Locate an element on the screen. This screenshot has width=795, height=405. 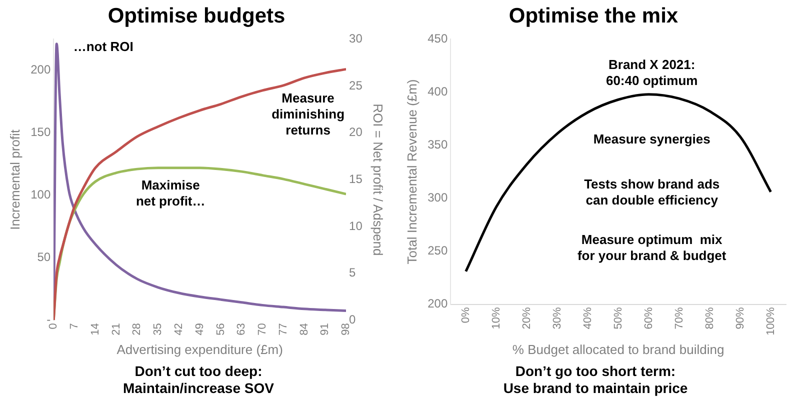
x-tick-label: 20% is located at coordinates (526, 318).